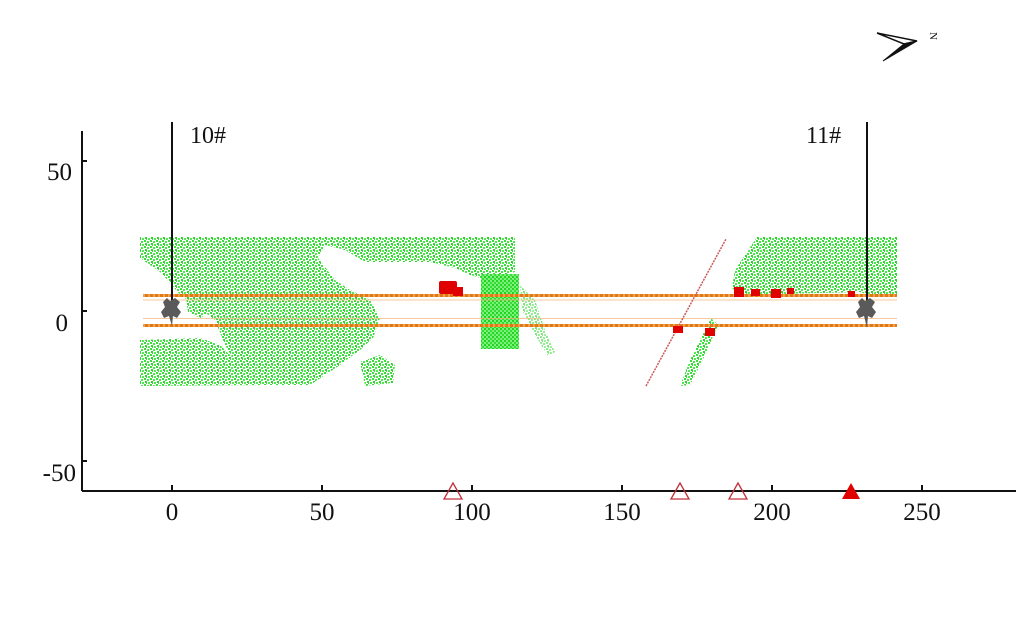 This screenshot has width=1024, height=622. I want to click on road-lines, so click(520, 310).